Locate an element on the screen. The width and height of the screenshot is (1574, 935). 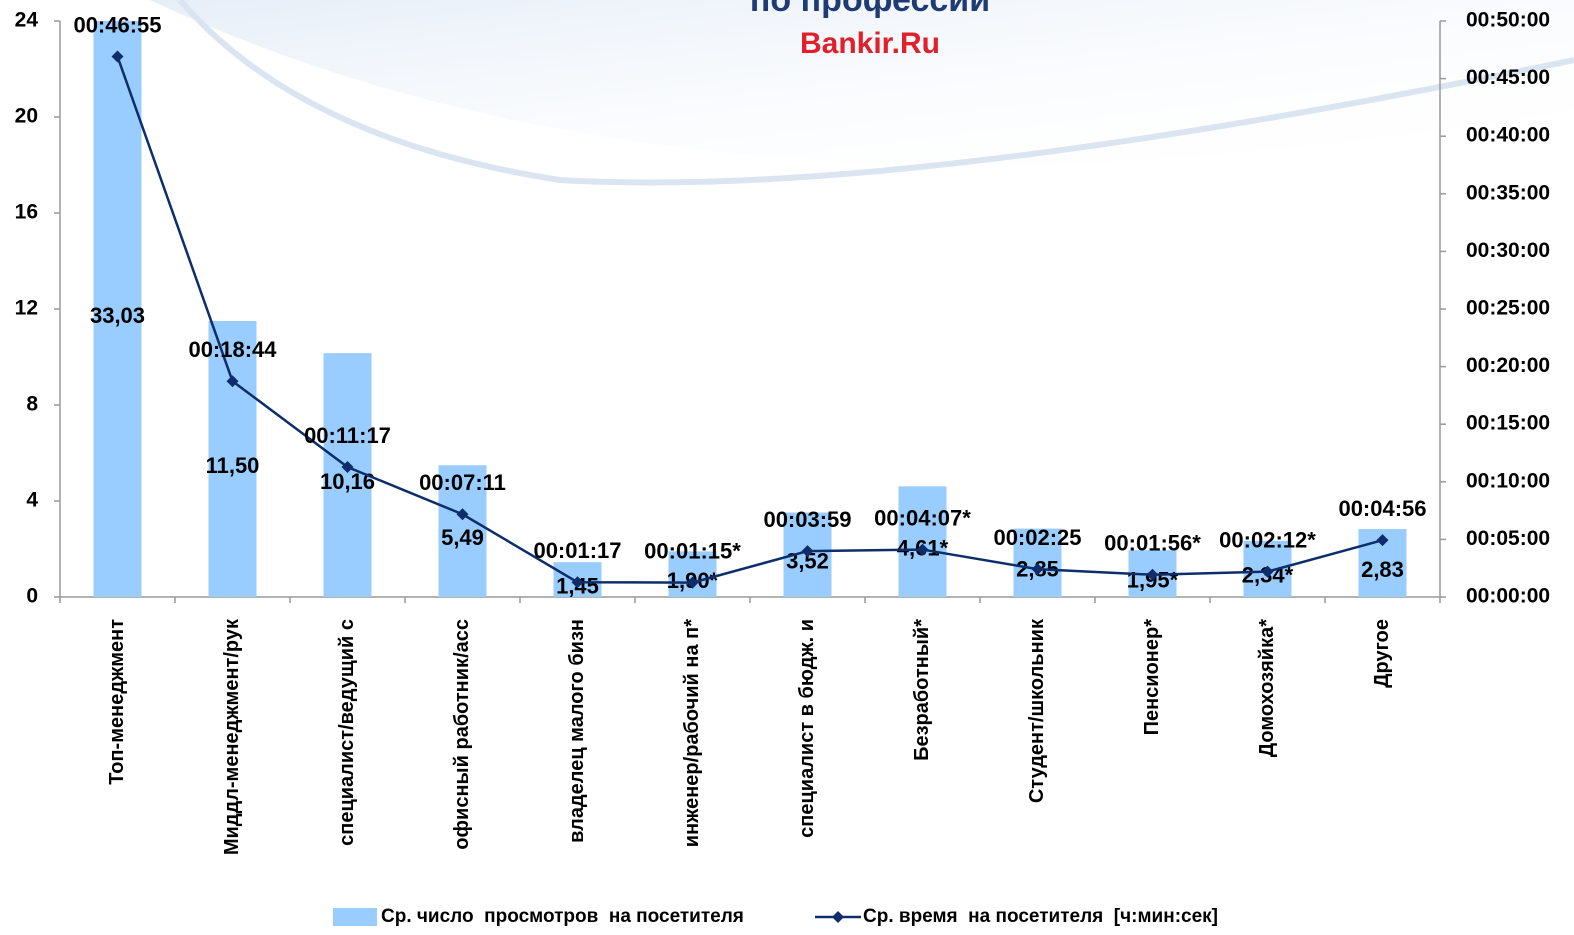
legend-label: Ср. время на посетителя [ч:мин:сек] is located at coordinates (1040, 916).